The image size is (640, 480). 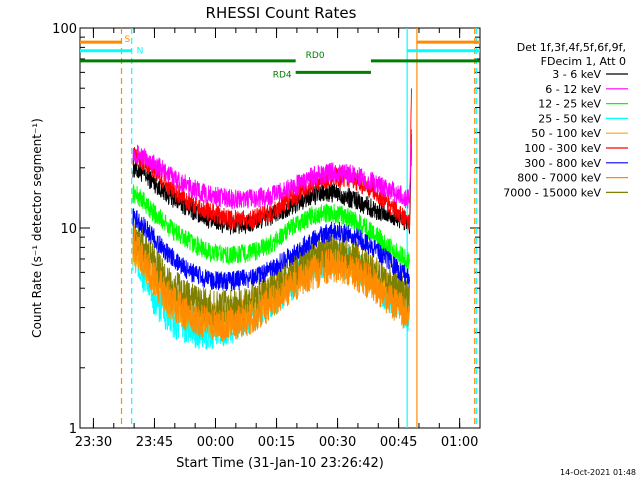 I want to click on legend-label: 12 - 25 keV, so click(x=569, y=104).